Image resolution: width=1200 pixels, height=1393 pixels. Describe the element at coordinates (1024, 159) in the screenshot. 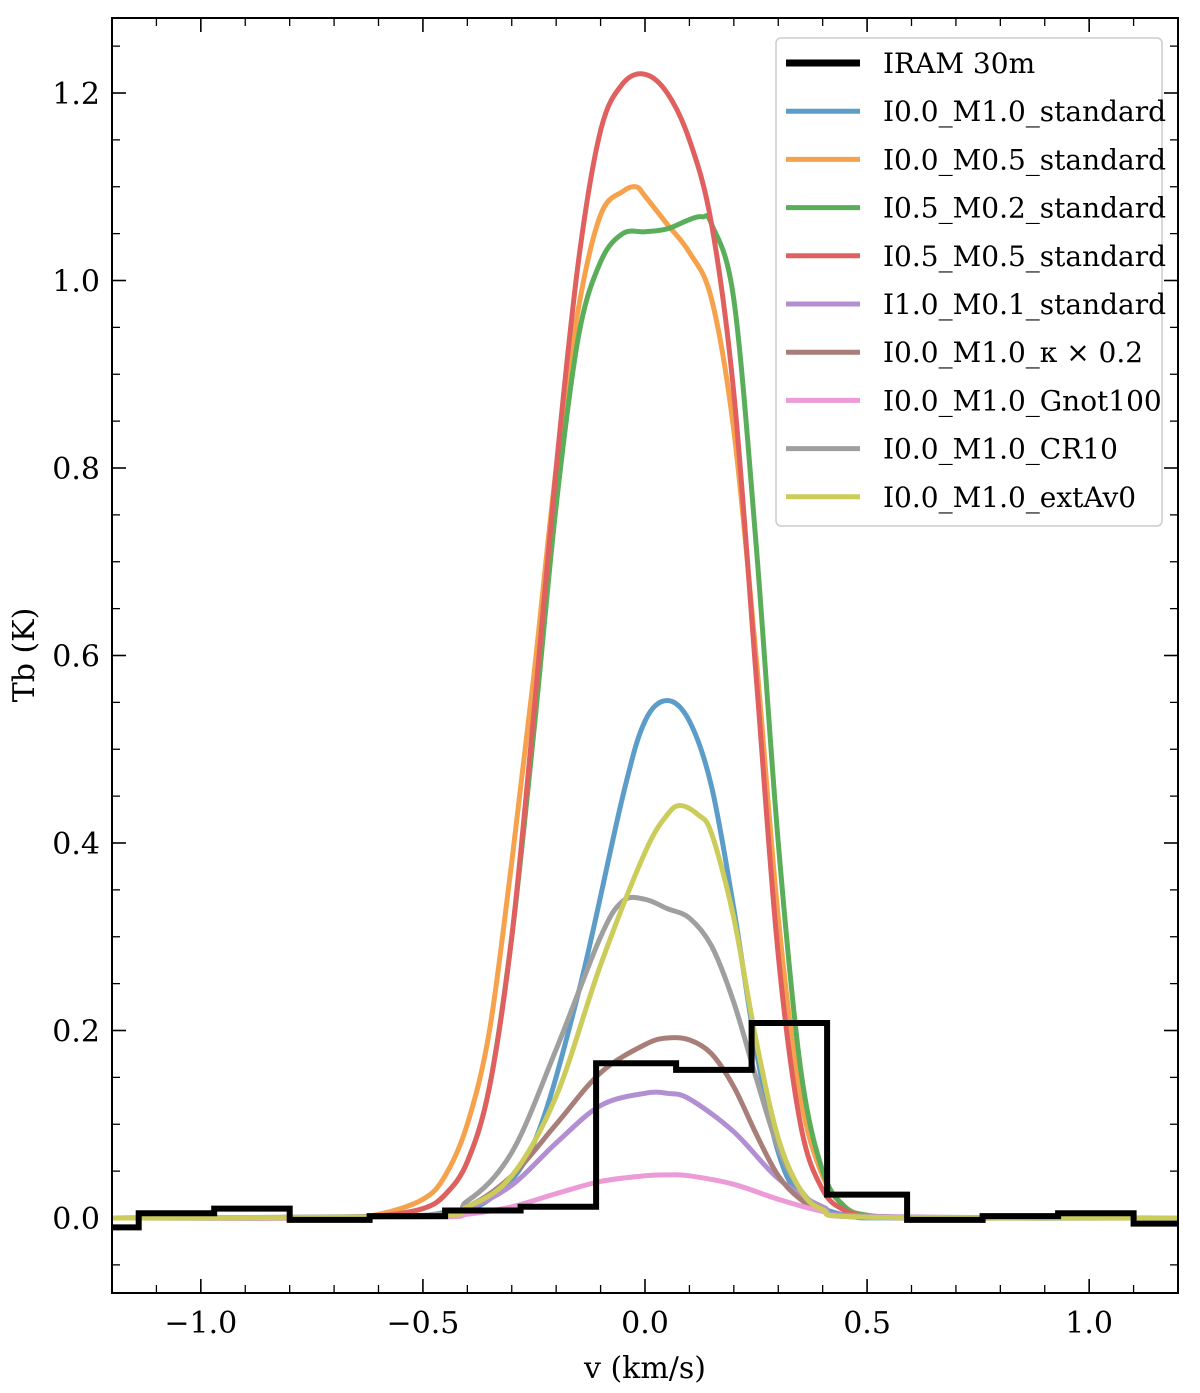

I see `legend-label: I0.0_M0.5_standard` at that location.